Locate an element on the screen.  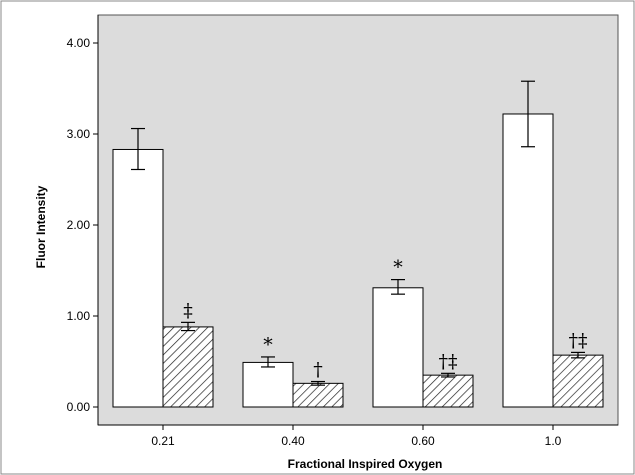
significance-marker: † is located at coordinates (318, 370).